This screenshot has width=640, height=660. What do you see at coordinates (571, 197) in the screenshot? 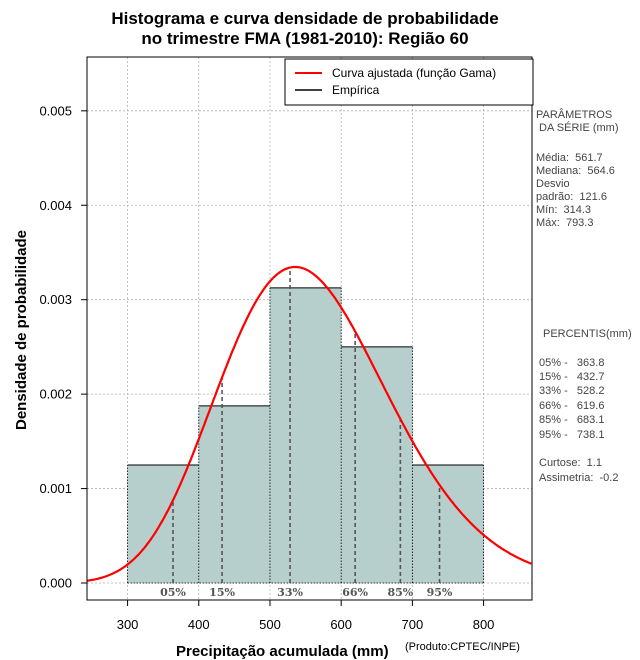
I see `stat-sd: padrão: 121.6` at bounding box center [571, 197].